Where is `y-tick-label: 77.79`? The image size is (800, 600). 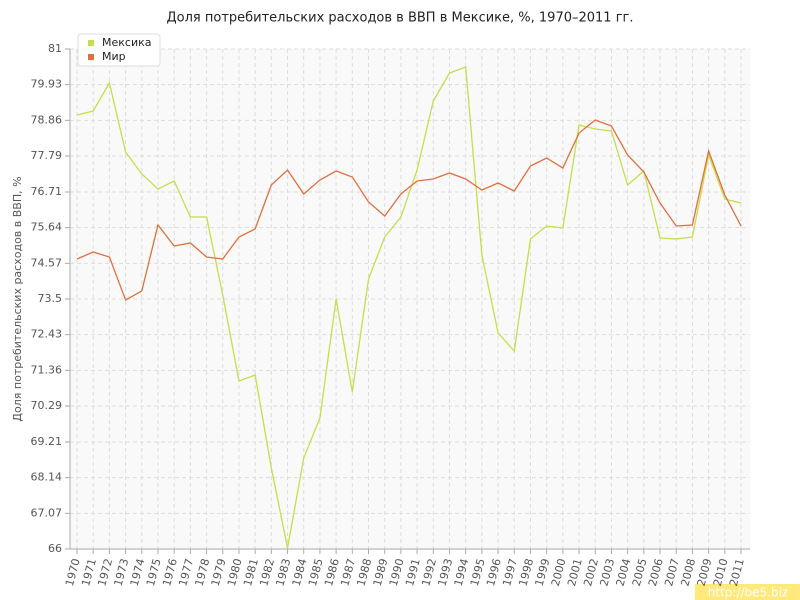 y-tick-label: 77.79 is located at coordinates (47, 155).